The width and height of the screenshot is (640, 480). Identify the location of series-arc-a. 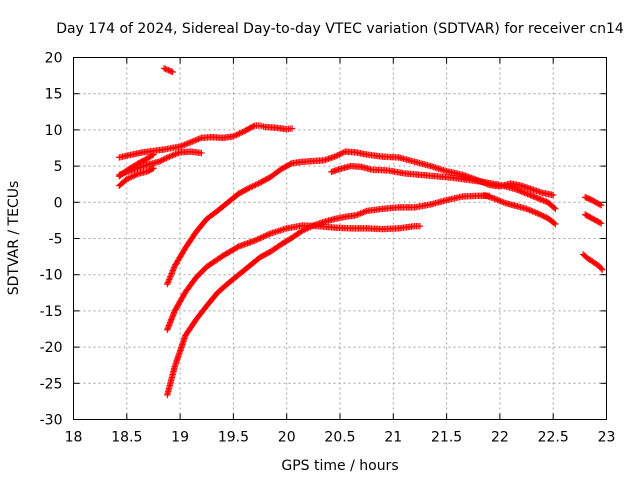
(168, 70).